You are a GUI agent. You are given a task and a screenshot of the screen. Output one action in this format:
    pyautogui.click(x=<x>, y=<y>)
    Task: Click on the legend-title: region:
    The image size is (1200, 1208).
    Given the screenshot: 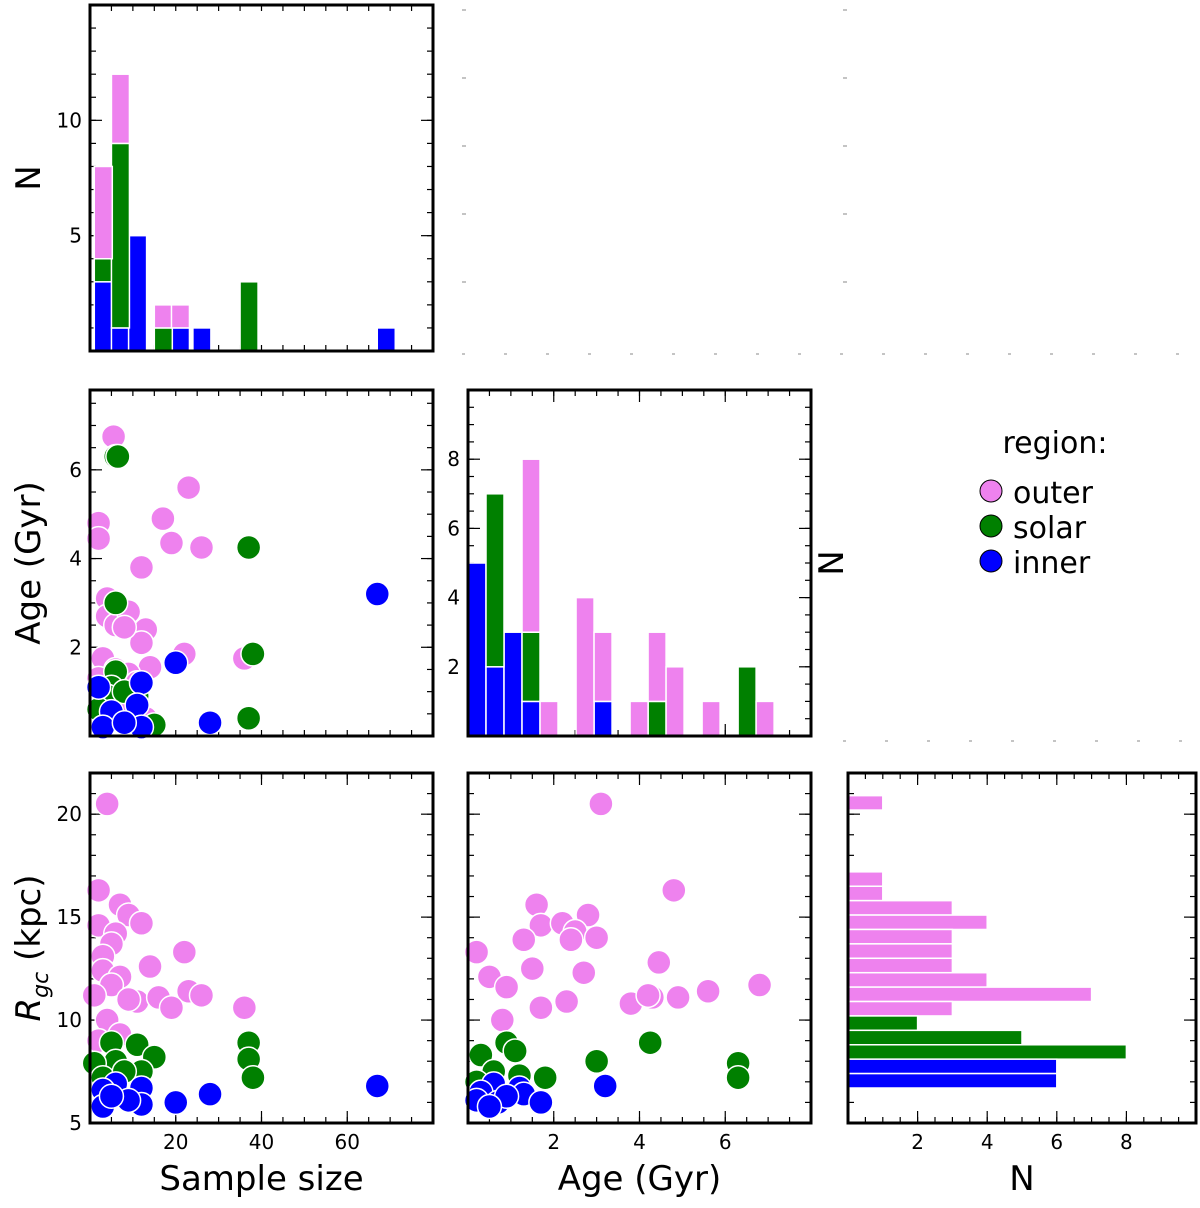 What is the action you would take?
    pyautogui.click(x=1055, y=443)
    